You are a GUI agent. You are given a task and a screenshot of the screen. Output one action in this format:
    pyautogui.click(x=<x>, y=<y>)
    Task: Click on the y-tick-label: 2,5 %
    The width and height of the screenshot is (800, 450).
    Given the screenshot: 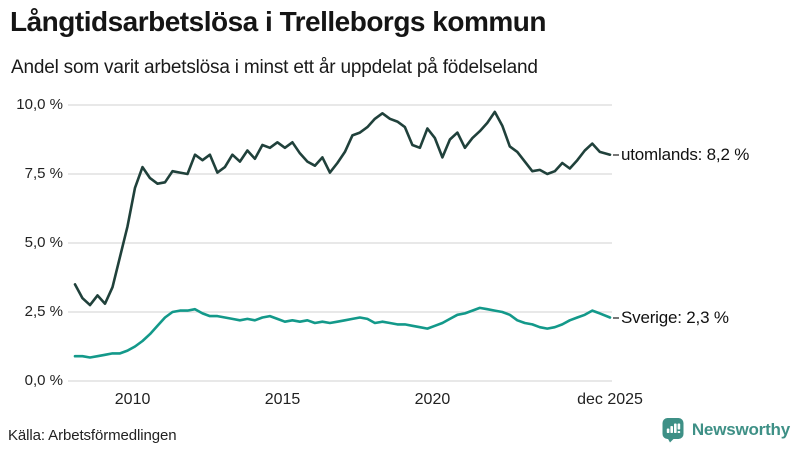 What is the action you would take?
    pyautogui.click(x=43, y=311)
    